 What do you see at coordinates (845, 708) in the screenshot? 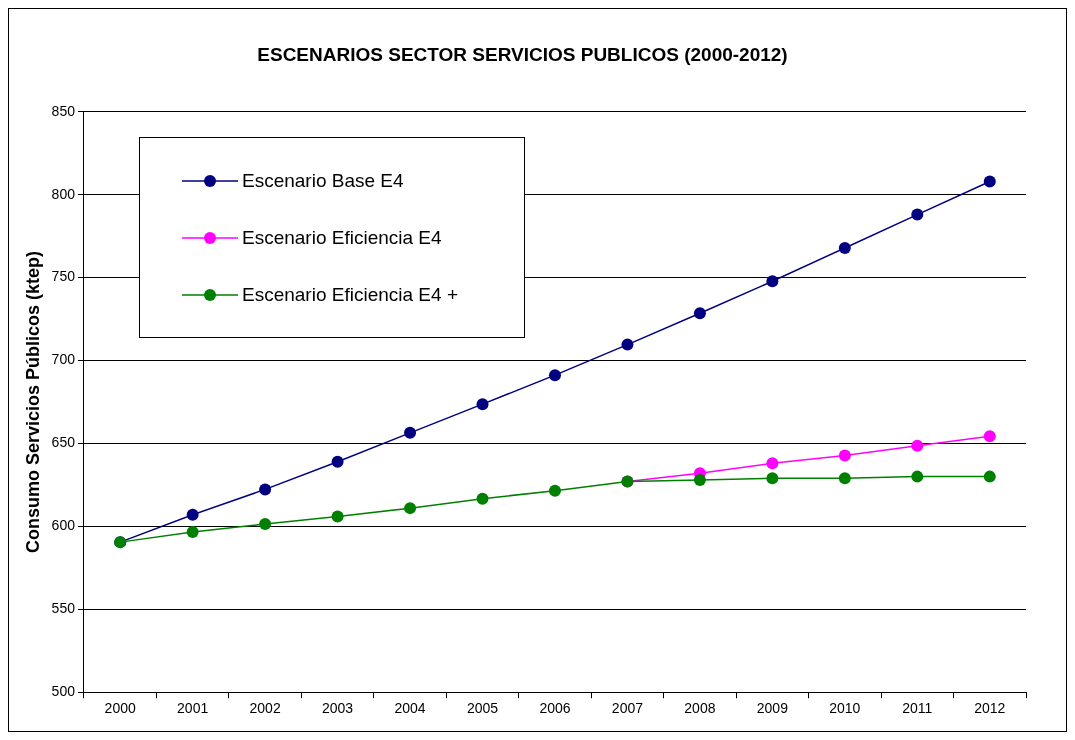
I see `x-tick-label: 2010` at bounding box center [845, 708].